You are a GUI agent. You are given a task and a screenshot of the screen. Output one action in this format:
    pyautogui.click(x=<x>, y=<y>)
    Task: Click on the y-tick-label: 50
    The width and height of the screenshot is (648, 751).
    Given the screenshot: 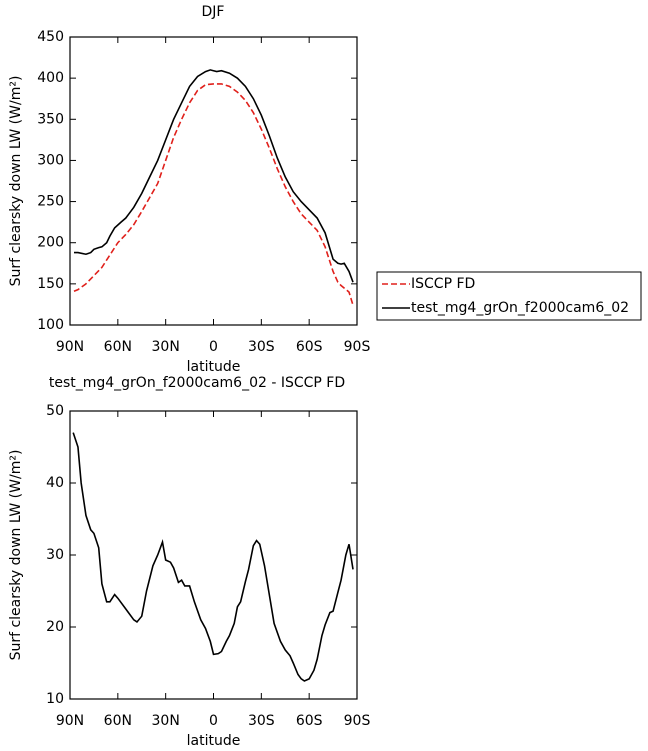 What is the action you would take?
    pyautogui.click(x=55, y=411)
    